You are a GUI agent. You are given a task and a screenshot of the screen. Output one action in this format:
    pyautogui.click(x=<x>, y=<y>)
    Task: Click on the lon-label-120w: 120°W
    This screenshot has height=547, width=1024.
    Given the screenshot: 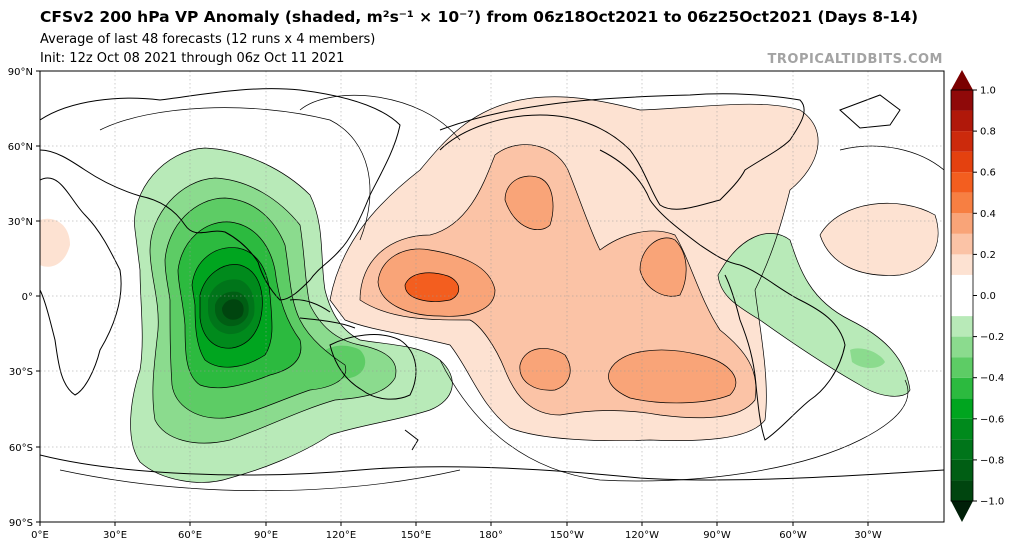 What is the action you would take?
    pyautogui.click(x=642, y=535)
    